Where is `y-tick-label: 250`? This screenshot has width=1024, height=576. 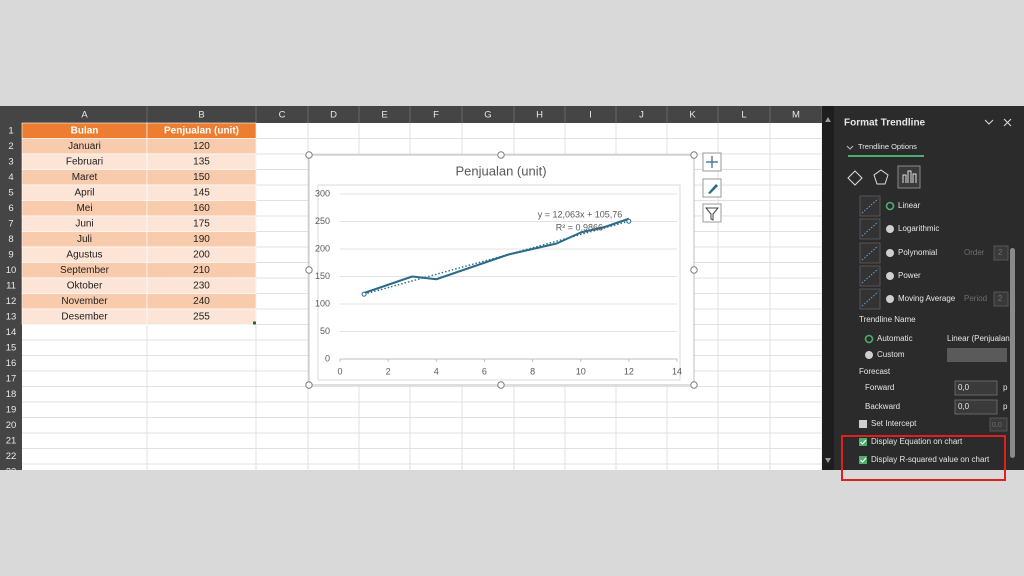 y-tick-label: 250 is located at coordinates (322, 221).